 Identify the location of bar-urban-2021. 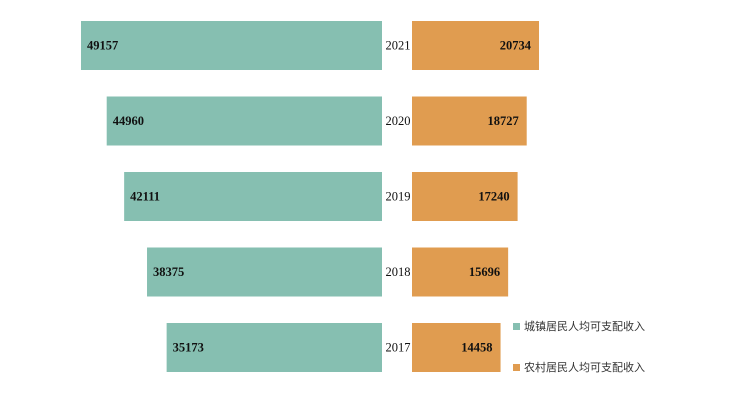
(231, 45).